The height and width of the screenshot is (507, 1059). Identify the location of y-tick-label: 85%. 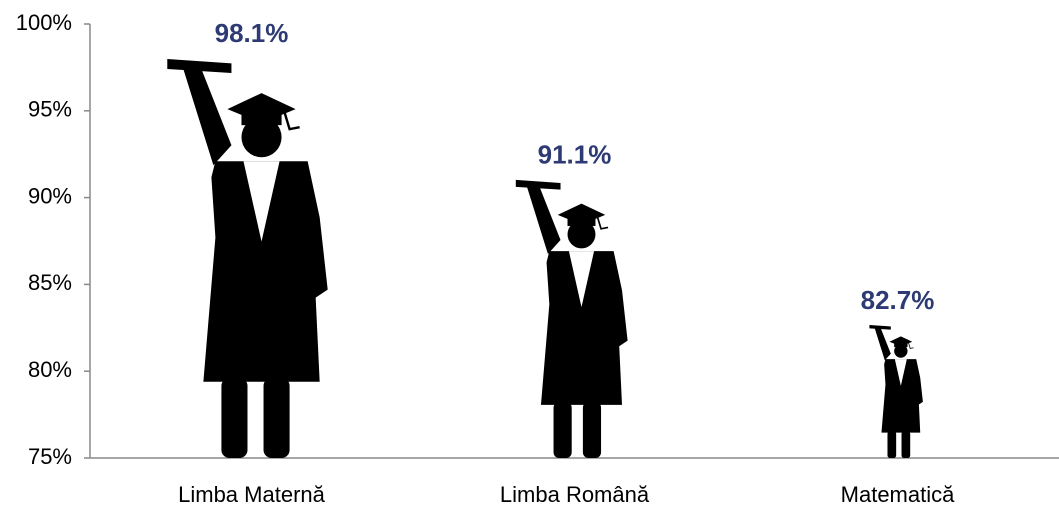
(50, 282).